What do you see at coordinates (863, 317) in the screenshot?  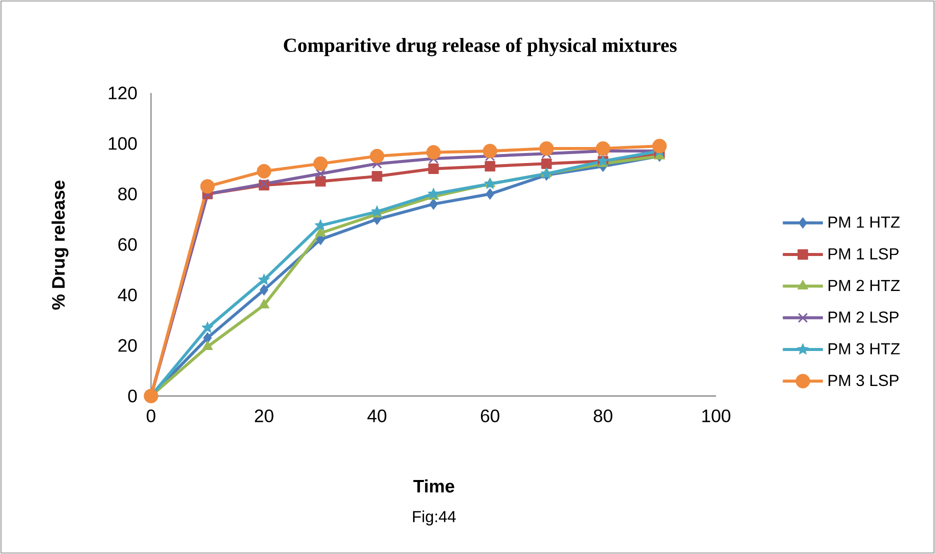 I see `legend-label: PM 2 LSP` at bounding box center [863, 317].